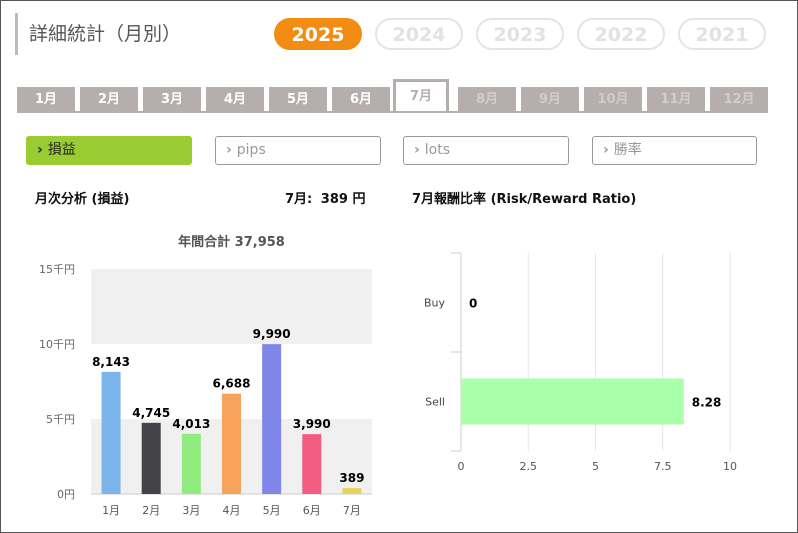 The image size is (798, 533). Describe the element at coordinates (421, 96) in the screenshot. I see `month-tab-7: 7月` at that location.